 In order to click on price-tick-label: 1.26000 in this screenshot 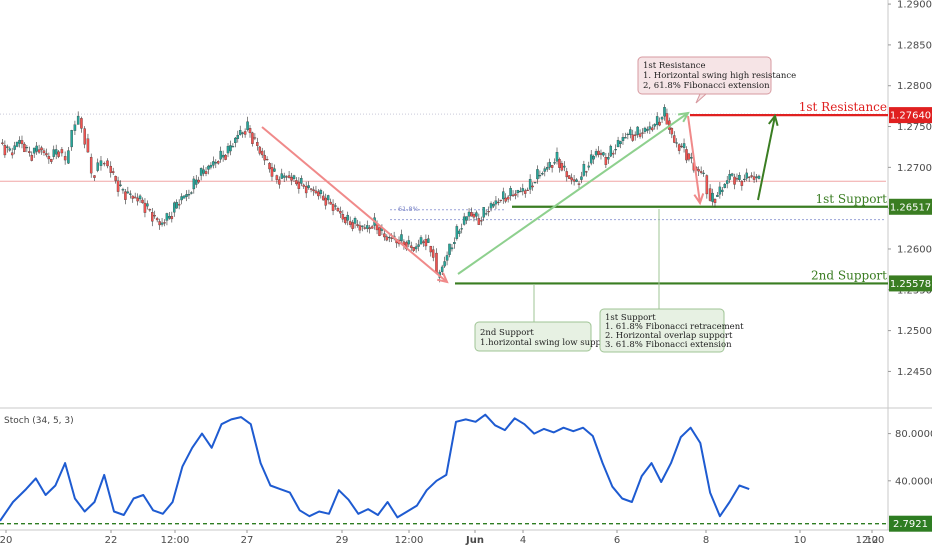, I will do `click(914, 249)`.